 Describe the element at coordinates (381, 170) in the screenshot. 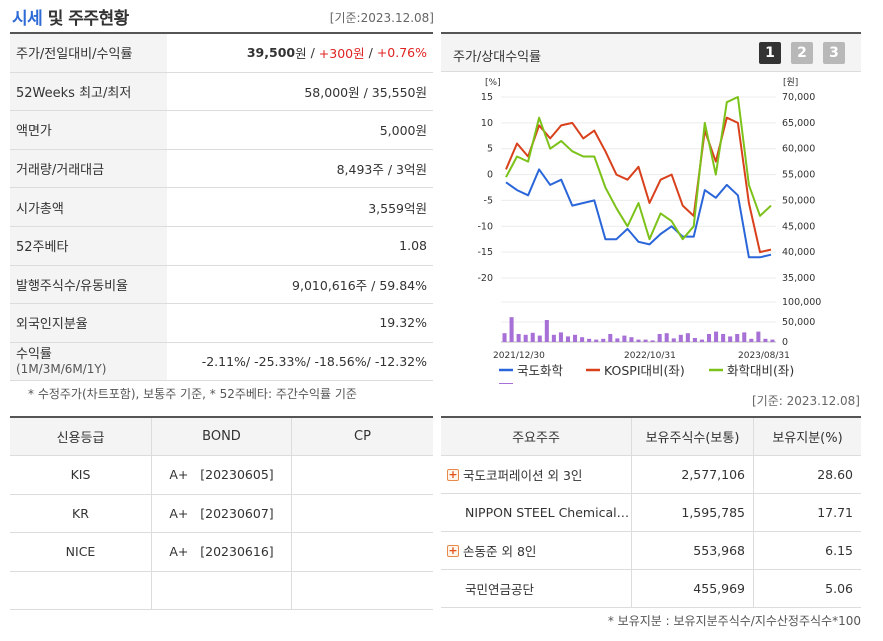

I see `quote-value: 8,493주 / 3억원` at that location.